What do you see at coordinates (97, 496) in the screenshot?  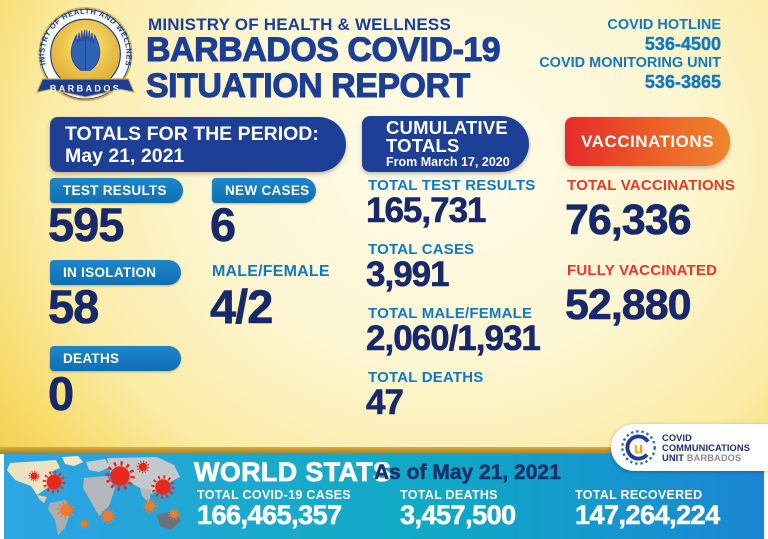 I see `world-map-graphic` at bounding box center [97, 496].